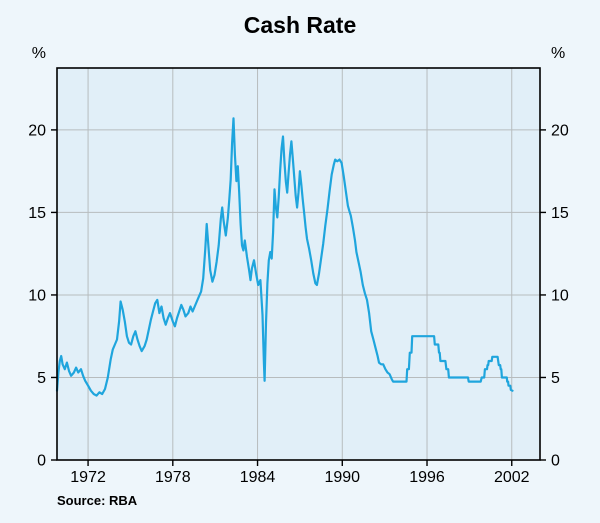 The height and width of the screenshot is (523, 600). What do you see at coordinates (37, 213) in the screenshot?
I see `y-tick-label-left: 15` at bounding box center [37, 213].